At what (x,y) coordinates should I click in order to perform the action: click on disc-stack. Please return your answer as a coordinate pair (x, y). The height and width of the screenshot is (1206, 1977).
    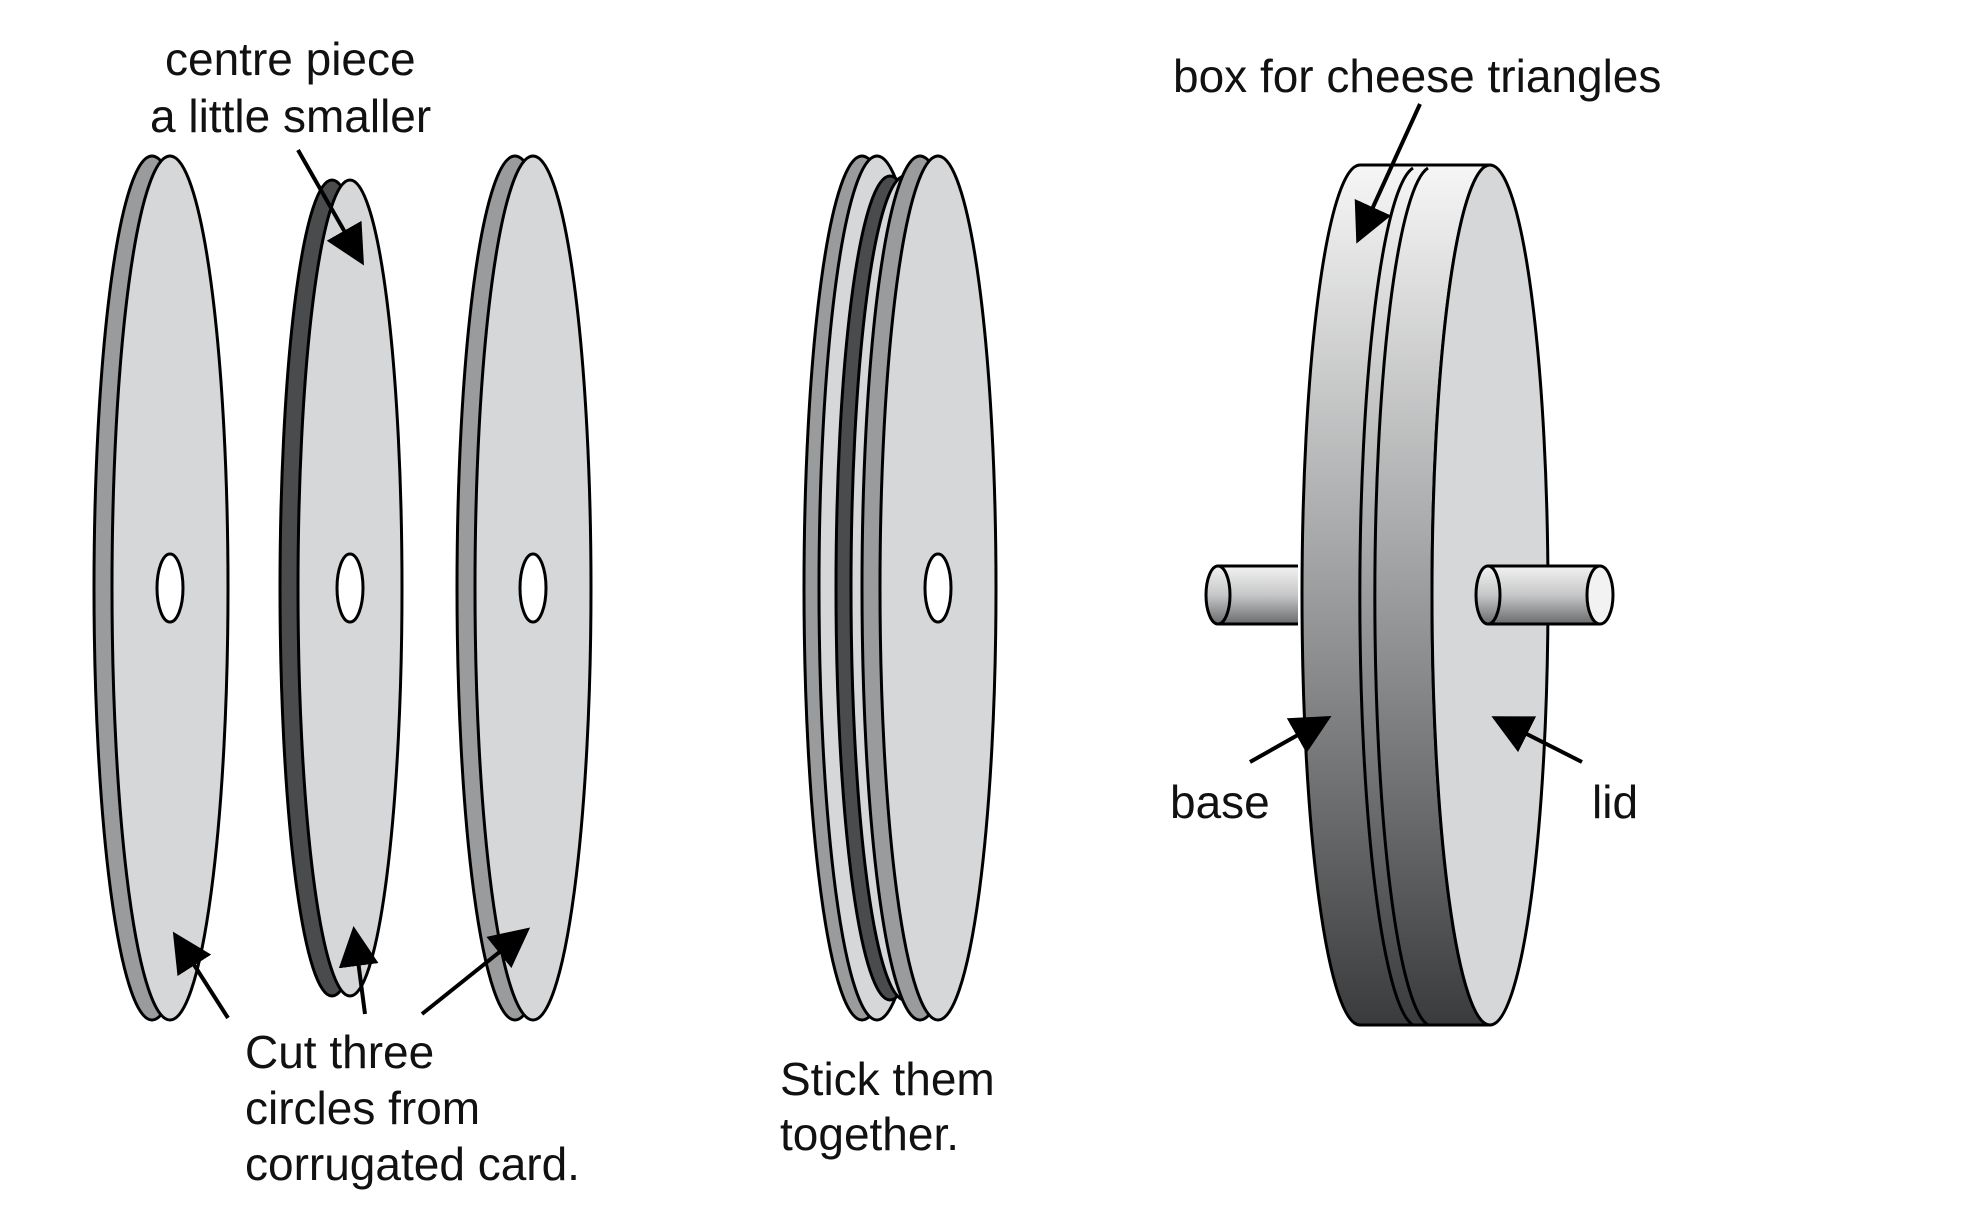
    Looking at the image, I should click on (900, 588).